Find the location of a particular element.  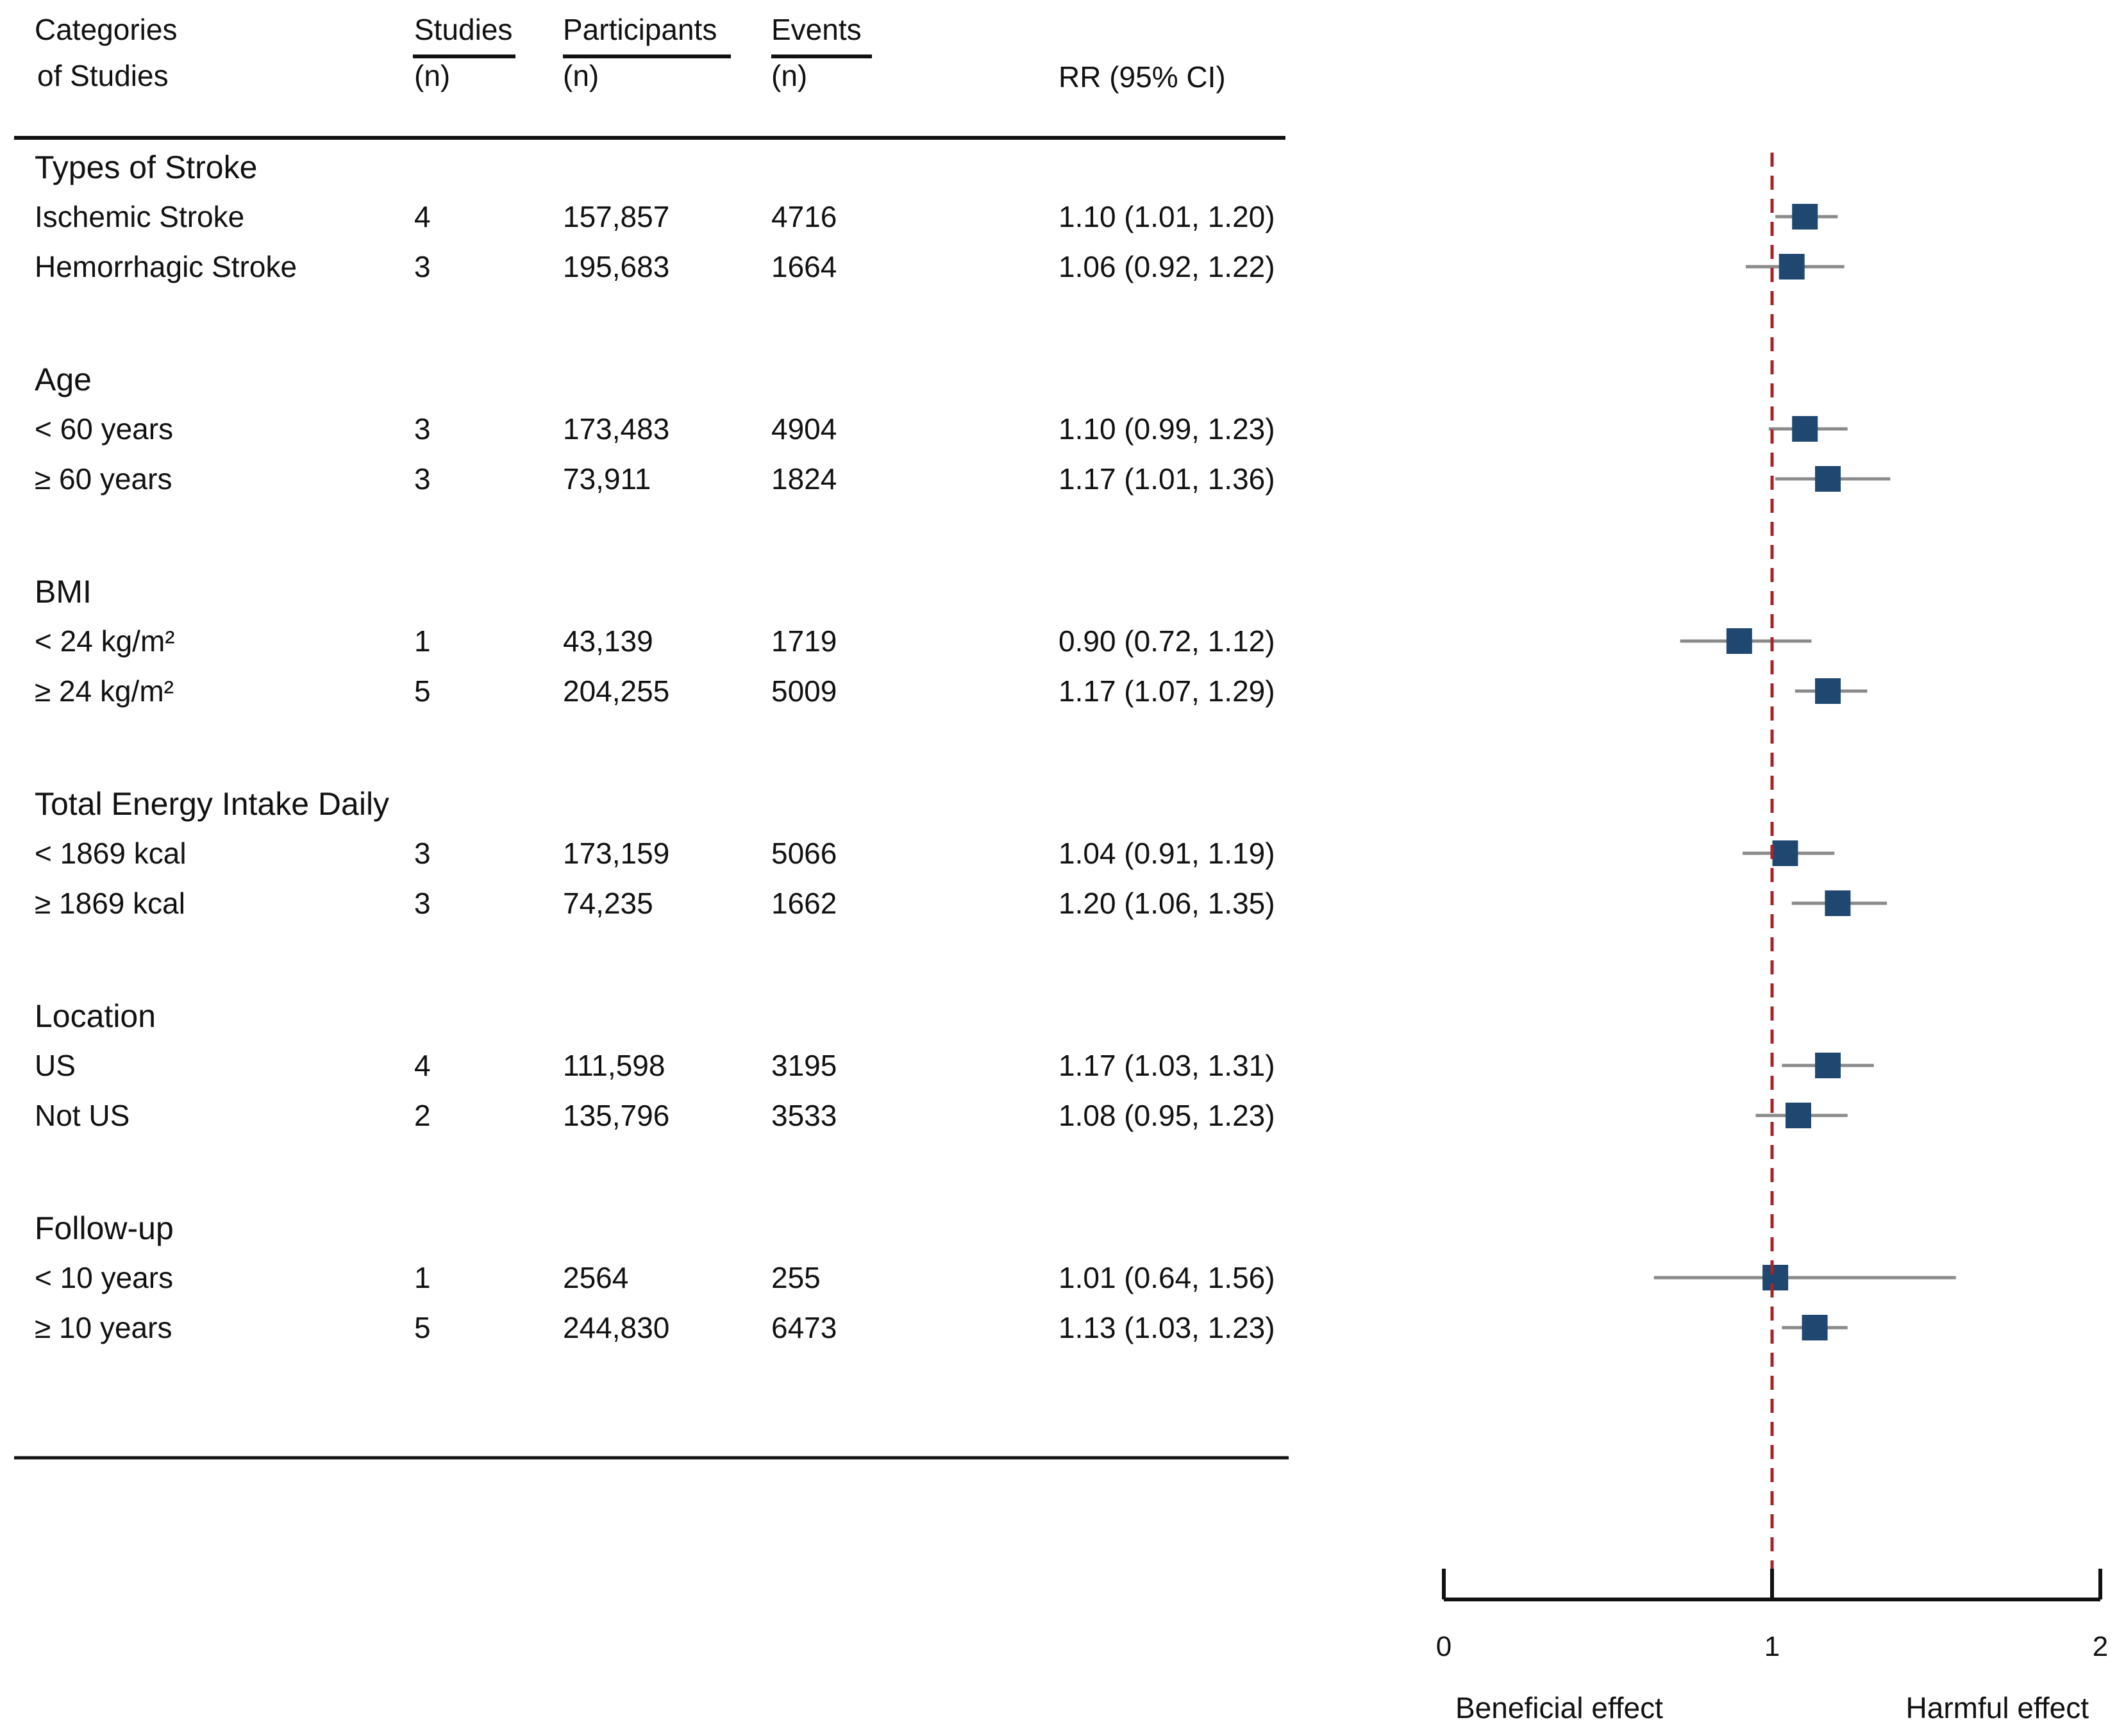

row-label: < 1869 kcal is located at coordinates (111, 853).